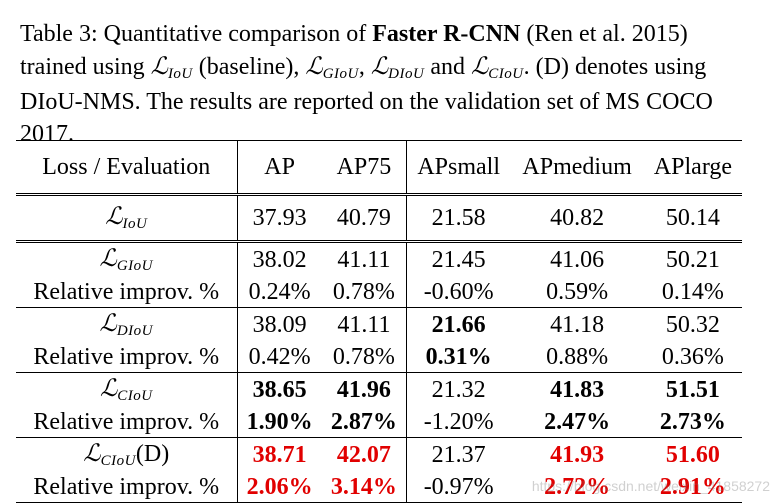 Image resolution: width=784 pixels, height=503 pixels. What do you see at coordinates (127, 454) in the screenshot?
I see `row-label: ℒCIoU(D)` at bounding box center [127, 454].